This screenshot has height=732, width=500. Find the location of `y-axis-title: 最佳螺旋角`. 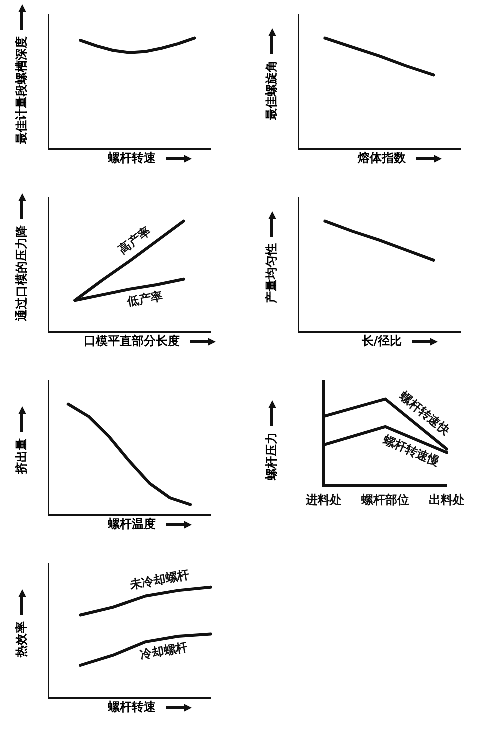

y-axis-title: 最佳螺旋角 is located at coordinates (272, 90).